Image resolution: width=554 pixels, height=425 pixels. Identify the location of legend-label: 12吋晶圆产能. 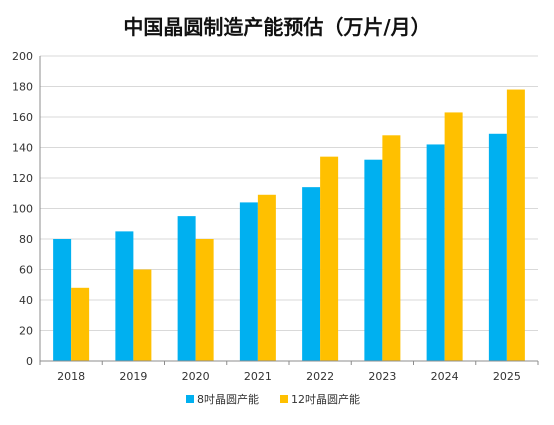
(325, 399).